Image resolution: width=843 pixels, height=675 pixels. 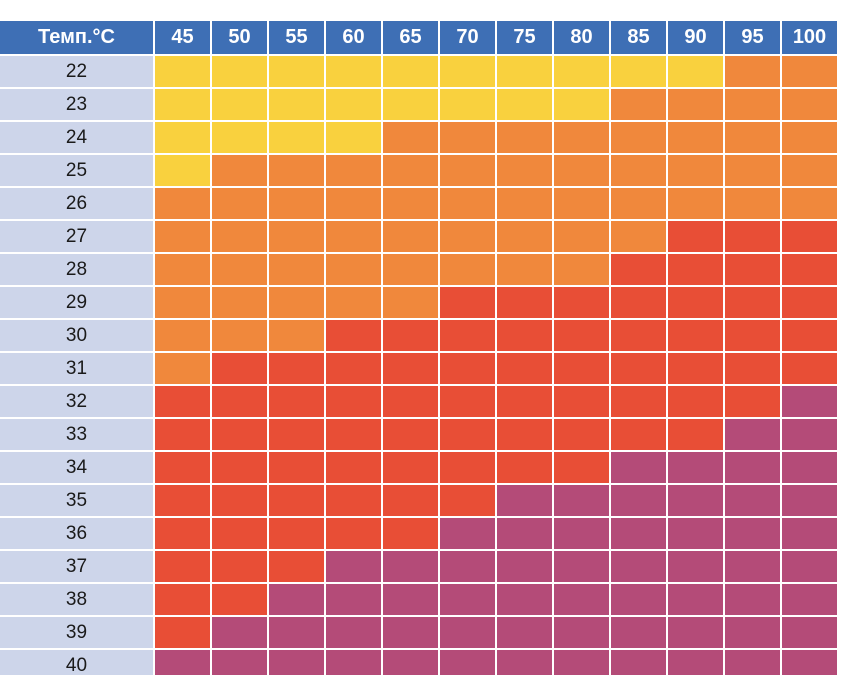 I want to click on column-header: 70, so click(x=468, y=38).